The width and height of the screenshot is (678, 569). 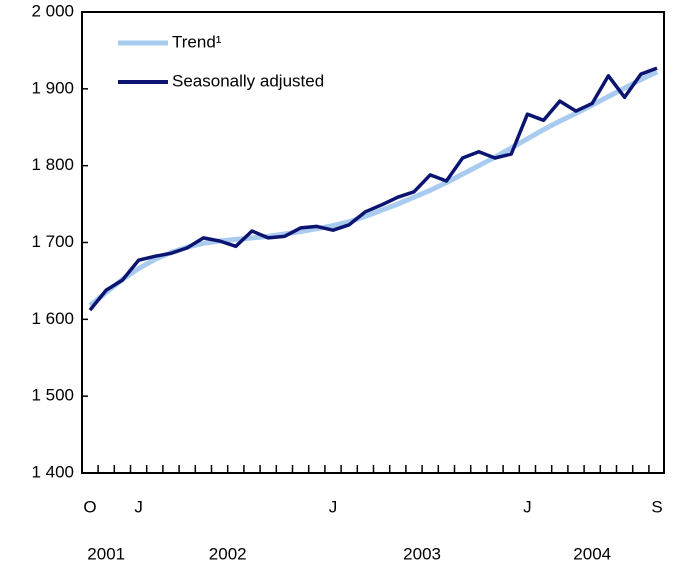 I want to click on y-tick-label: 1 500, so click(x=52, y=395).